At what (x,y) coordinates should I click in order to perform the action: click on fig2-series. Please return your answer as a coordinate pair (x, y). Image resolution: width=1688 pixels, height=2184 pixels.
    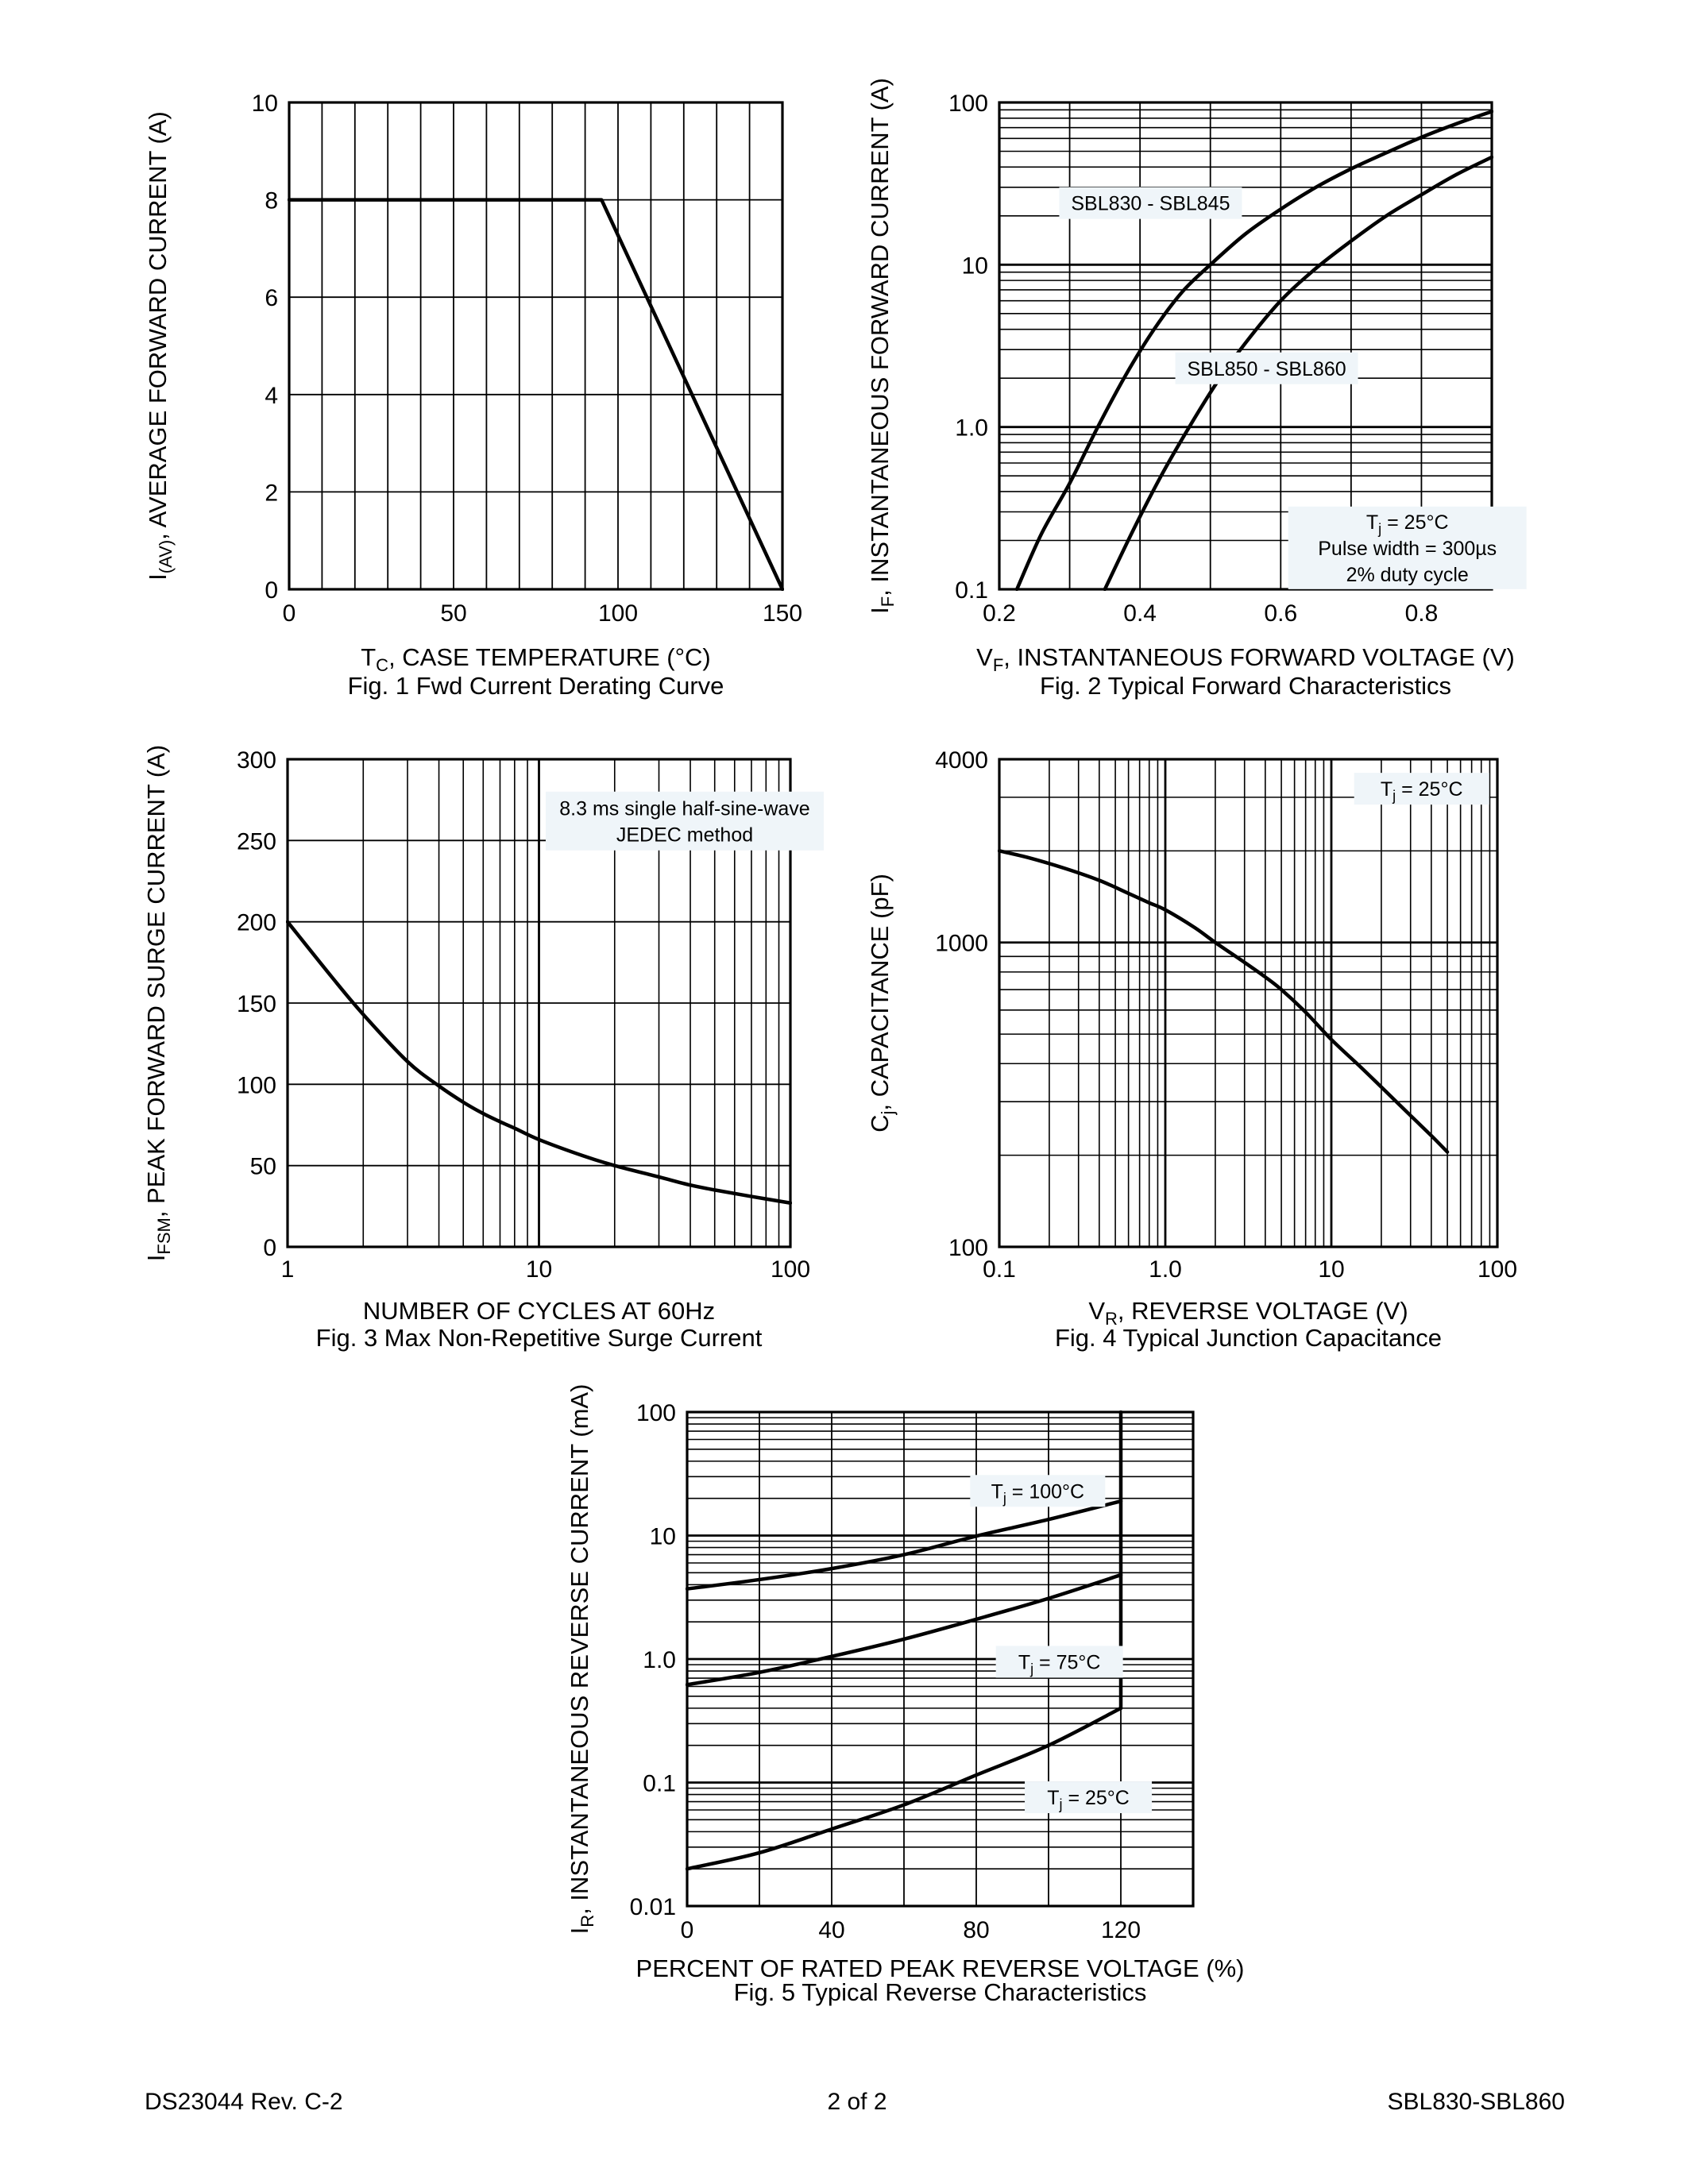
    Looking at the image, I should click on (1253, 350).